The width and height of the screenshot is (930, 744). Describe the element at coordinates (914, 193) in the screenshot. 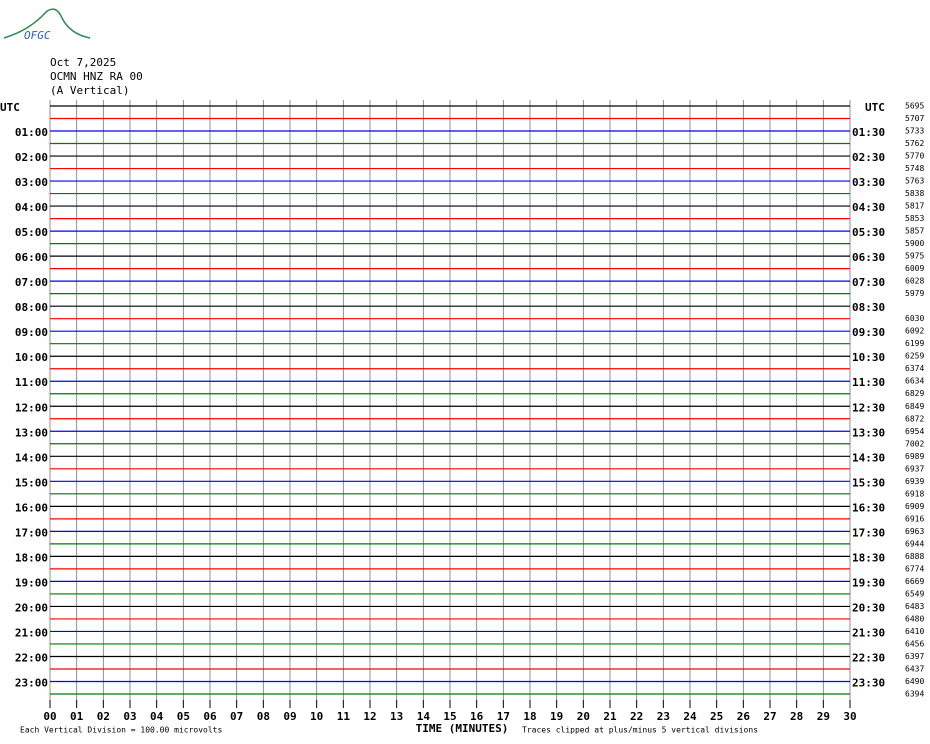

I see `trace-count: 5838` at that location.